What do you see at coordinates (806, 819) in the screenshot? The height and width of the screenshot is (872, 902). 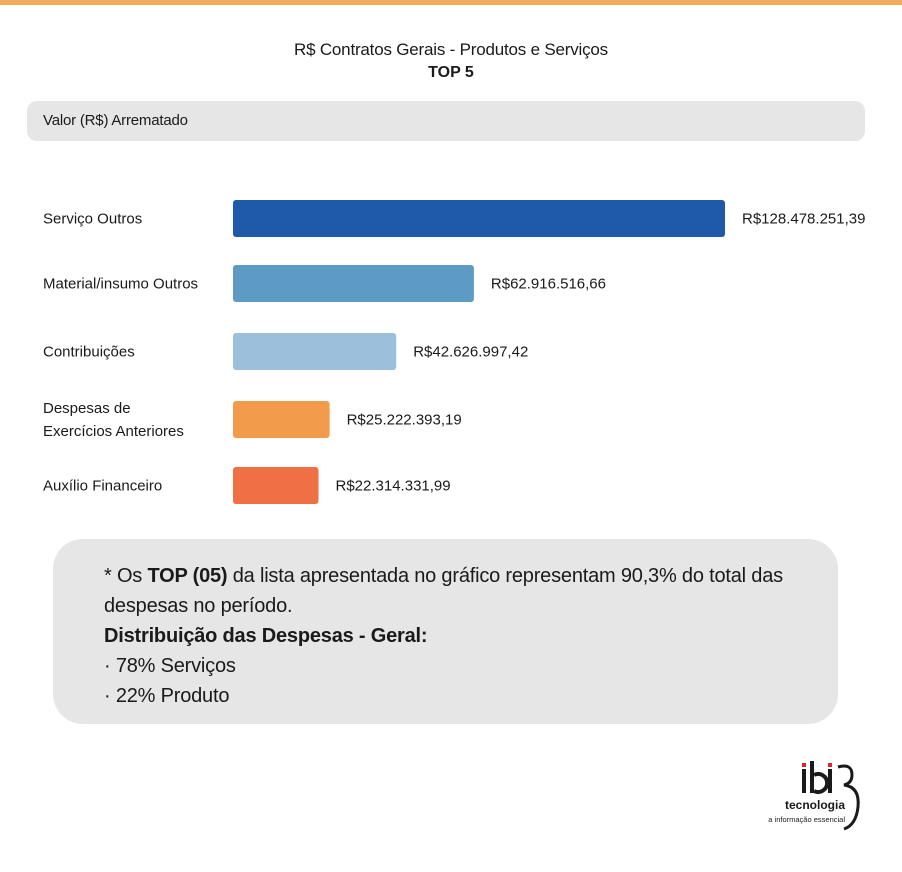 I see `logo-tagline: a informação essencial` at bounding box center [806, 819].